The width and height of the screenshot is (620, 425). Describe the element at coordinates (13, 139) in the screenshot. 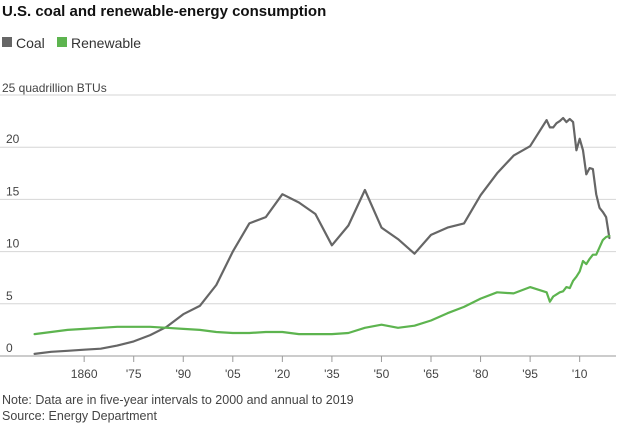

I see `y-tick-label: 20` at that location.